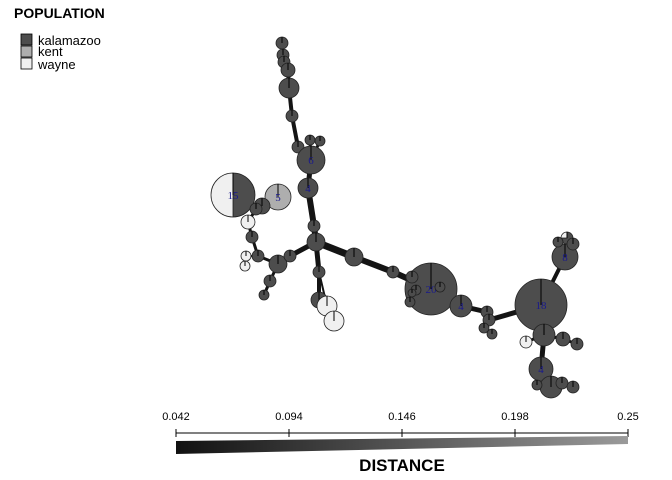  I want to click on network-node: 18, so click(541, 305).